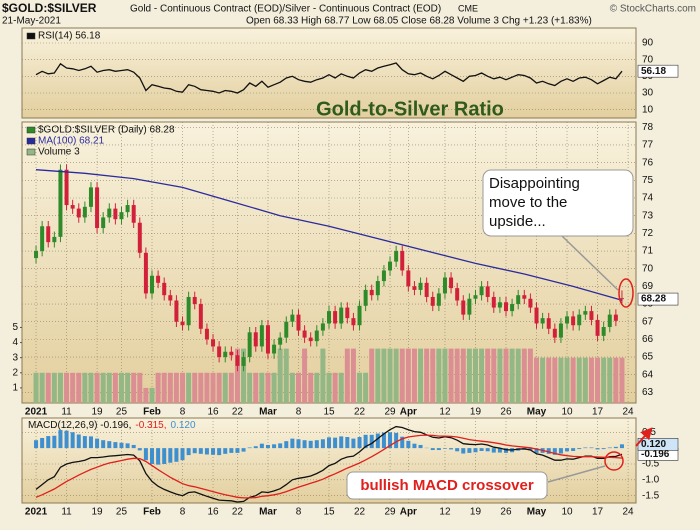 Image resolution: width=700 pixels, height=530 pixels. What do you see at coordinates (651, 495) in the screenshot?
I see `y-tick-label: -1.5` at bounding box center [651, 495].